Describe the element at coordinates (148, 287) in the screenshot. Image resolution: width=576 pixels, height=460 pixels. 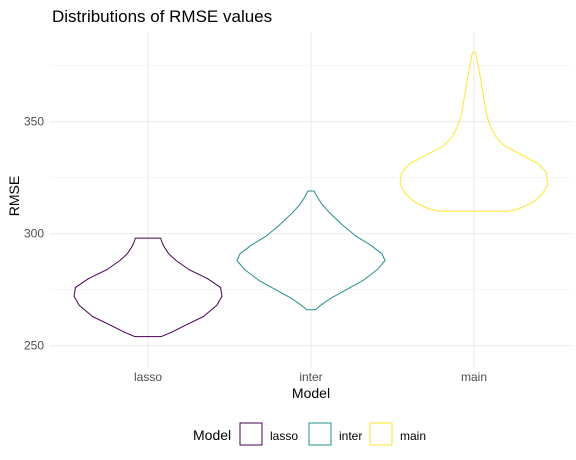
I see `violin-lasso` at that location.